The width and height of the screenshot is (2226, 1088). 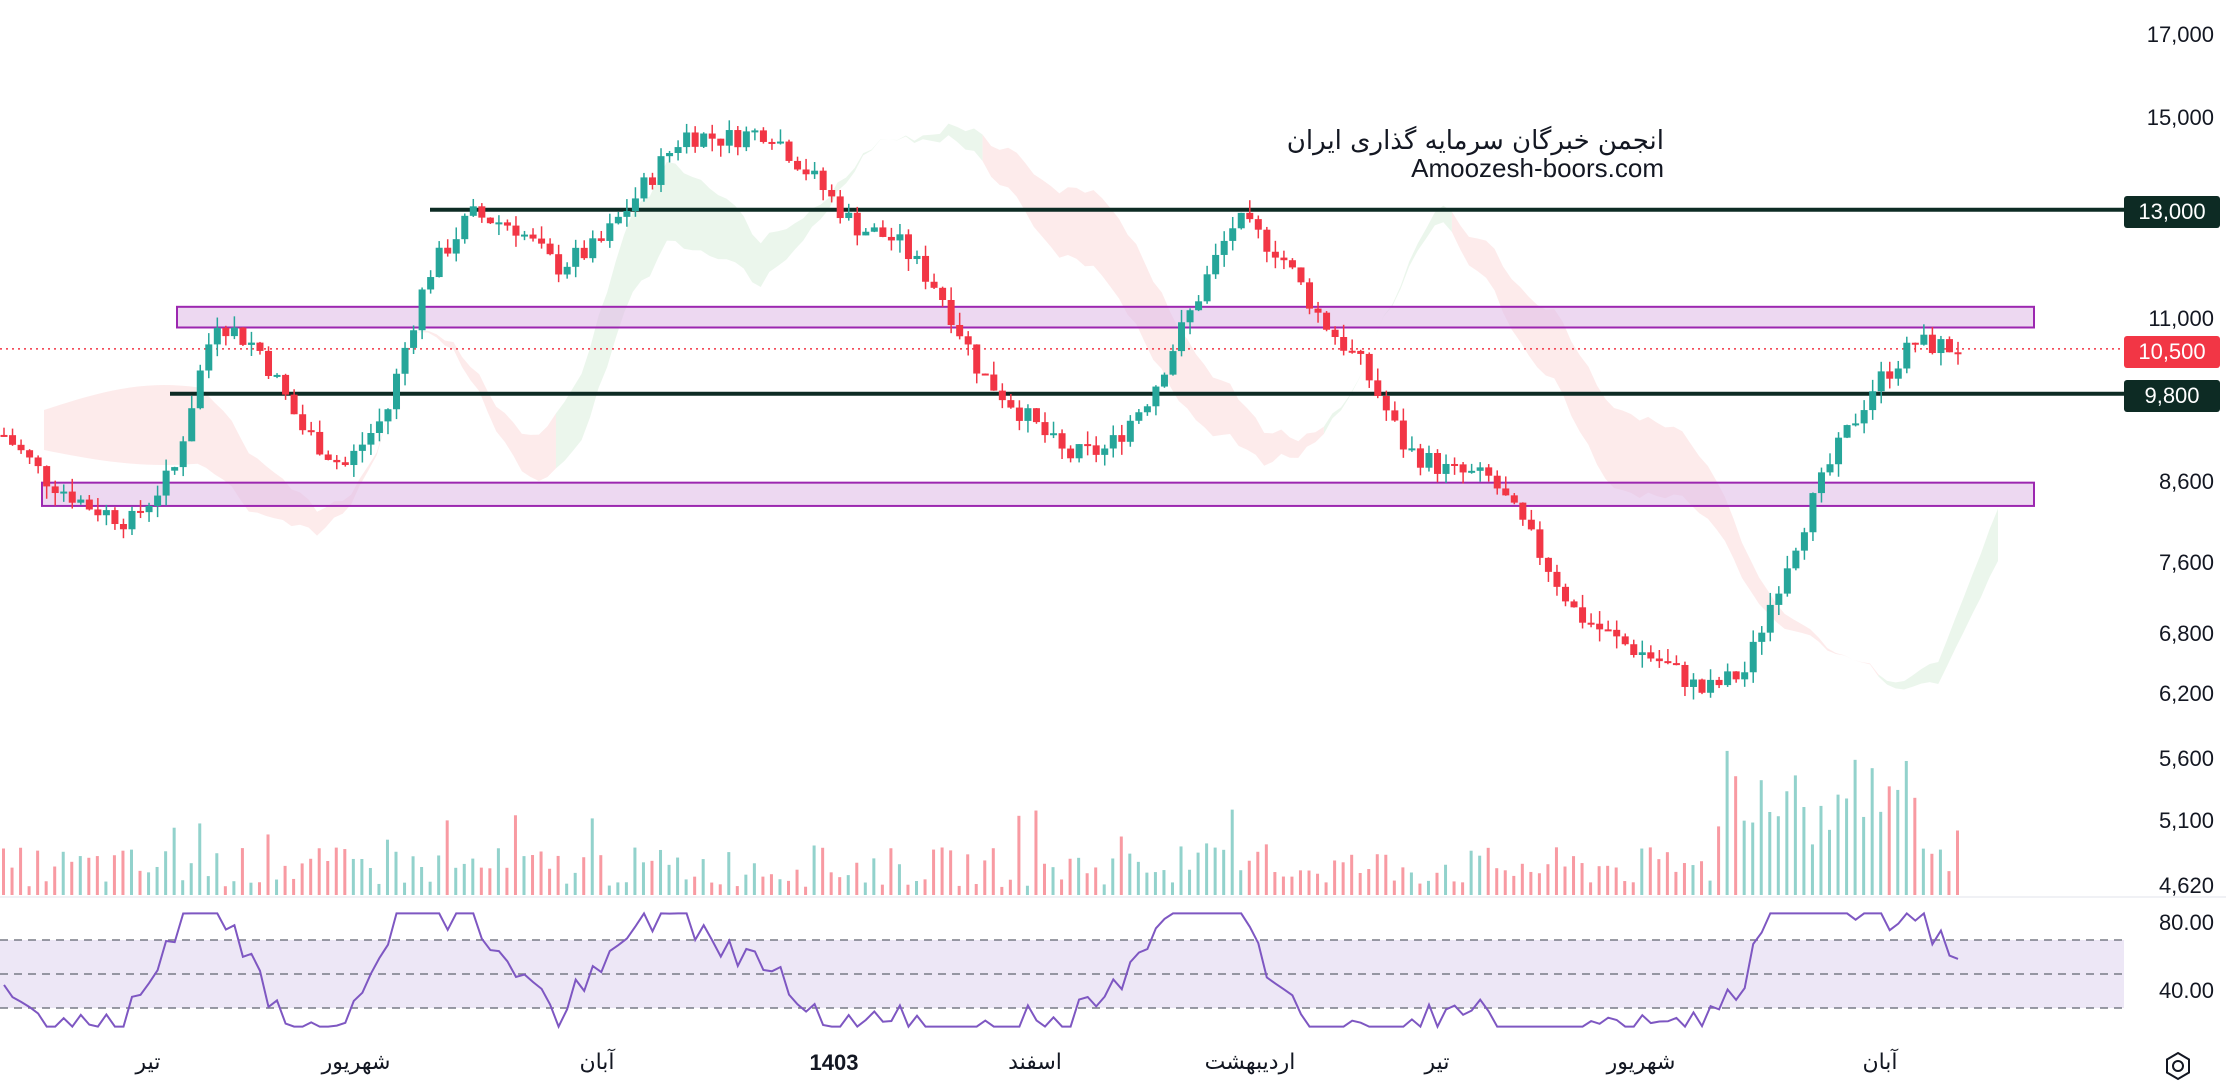 I want to click on rsi-tick-40: 40.00, so click(x=2186, y=990).